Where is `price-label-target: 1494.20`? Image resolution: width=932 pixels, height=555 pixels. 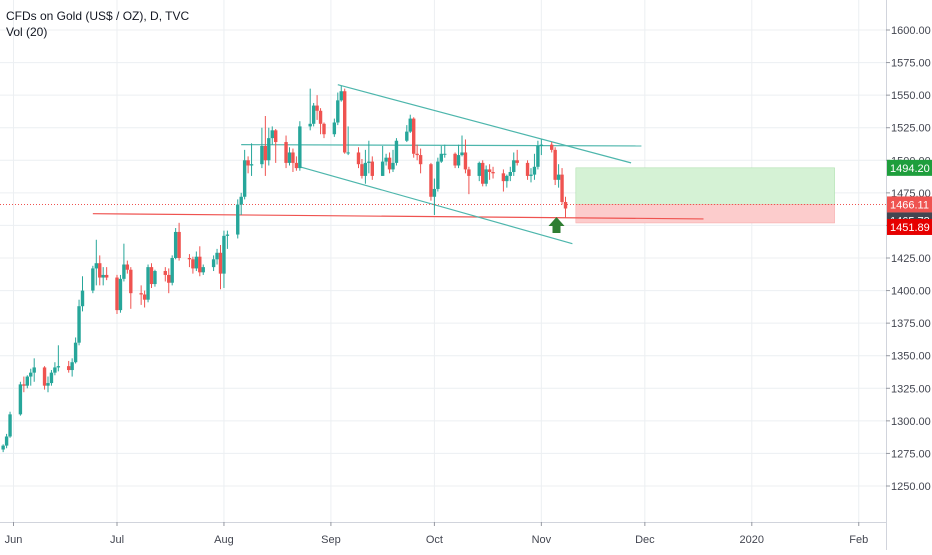 price-label-target: 1494.20 is located at coordinates (910, 169).